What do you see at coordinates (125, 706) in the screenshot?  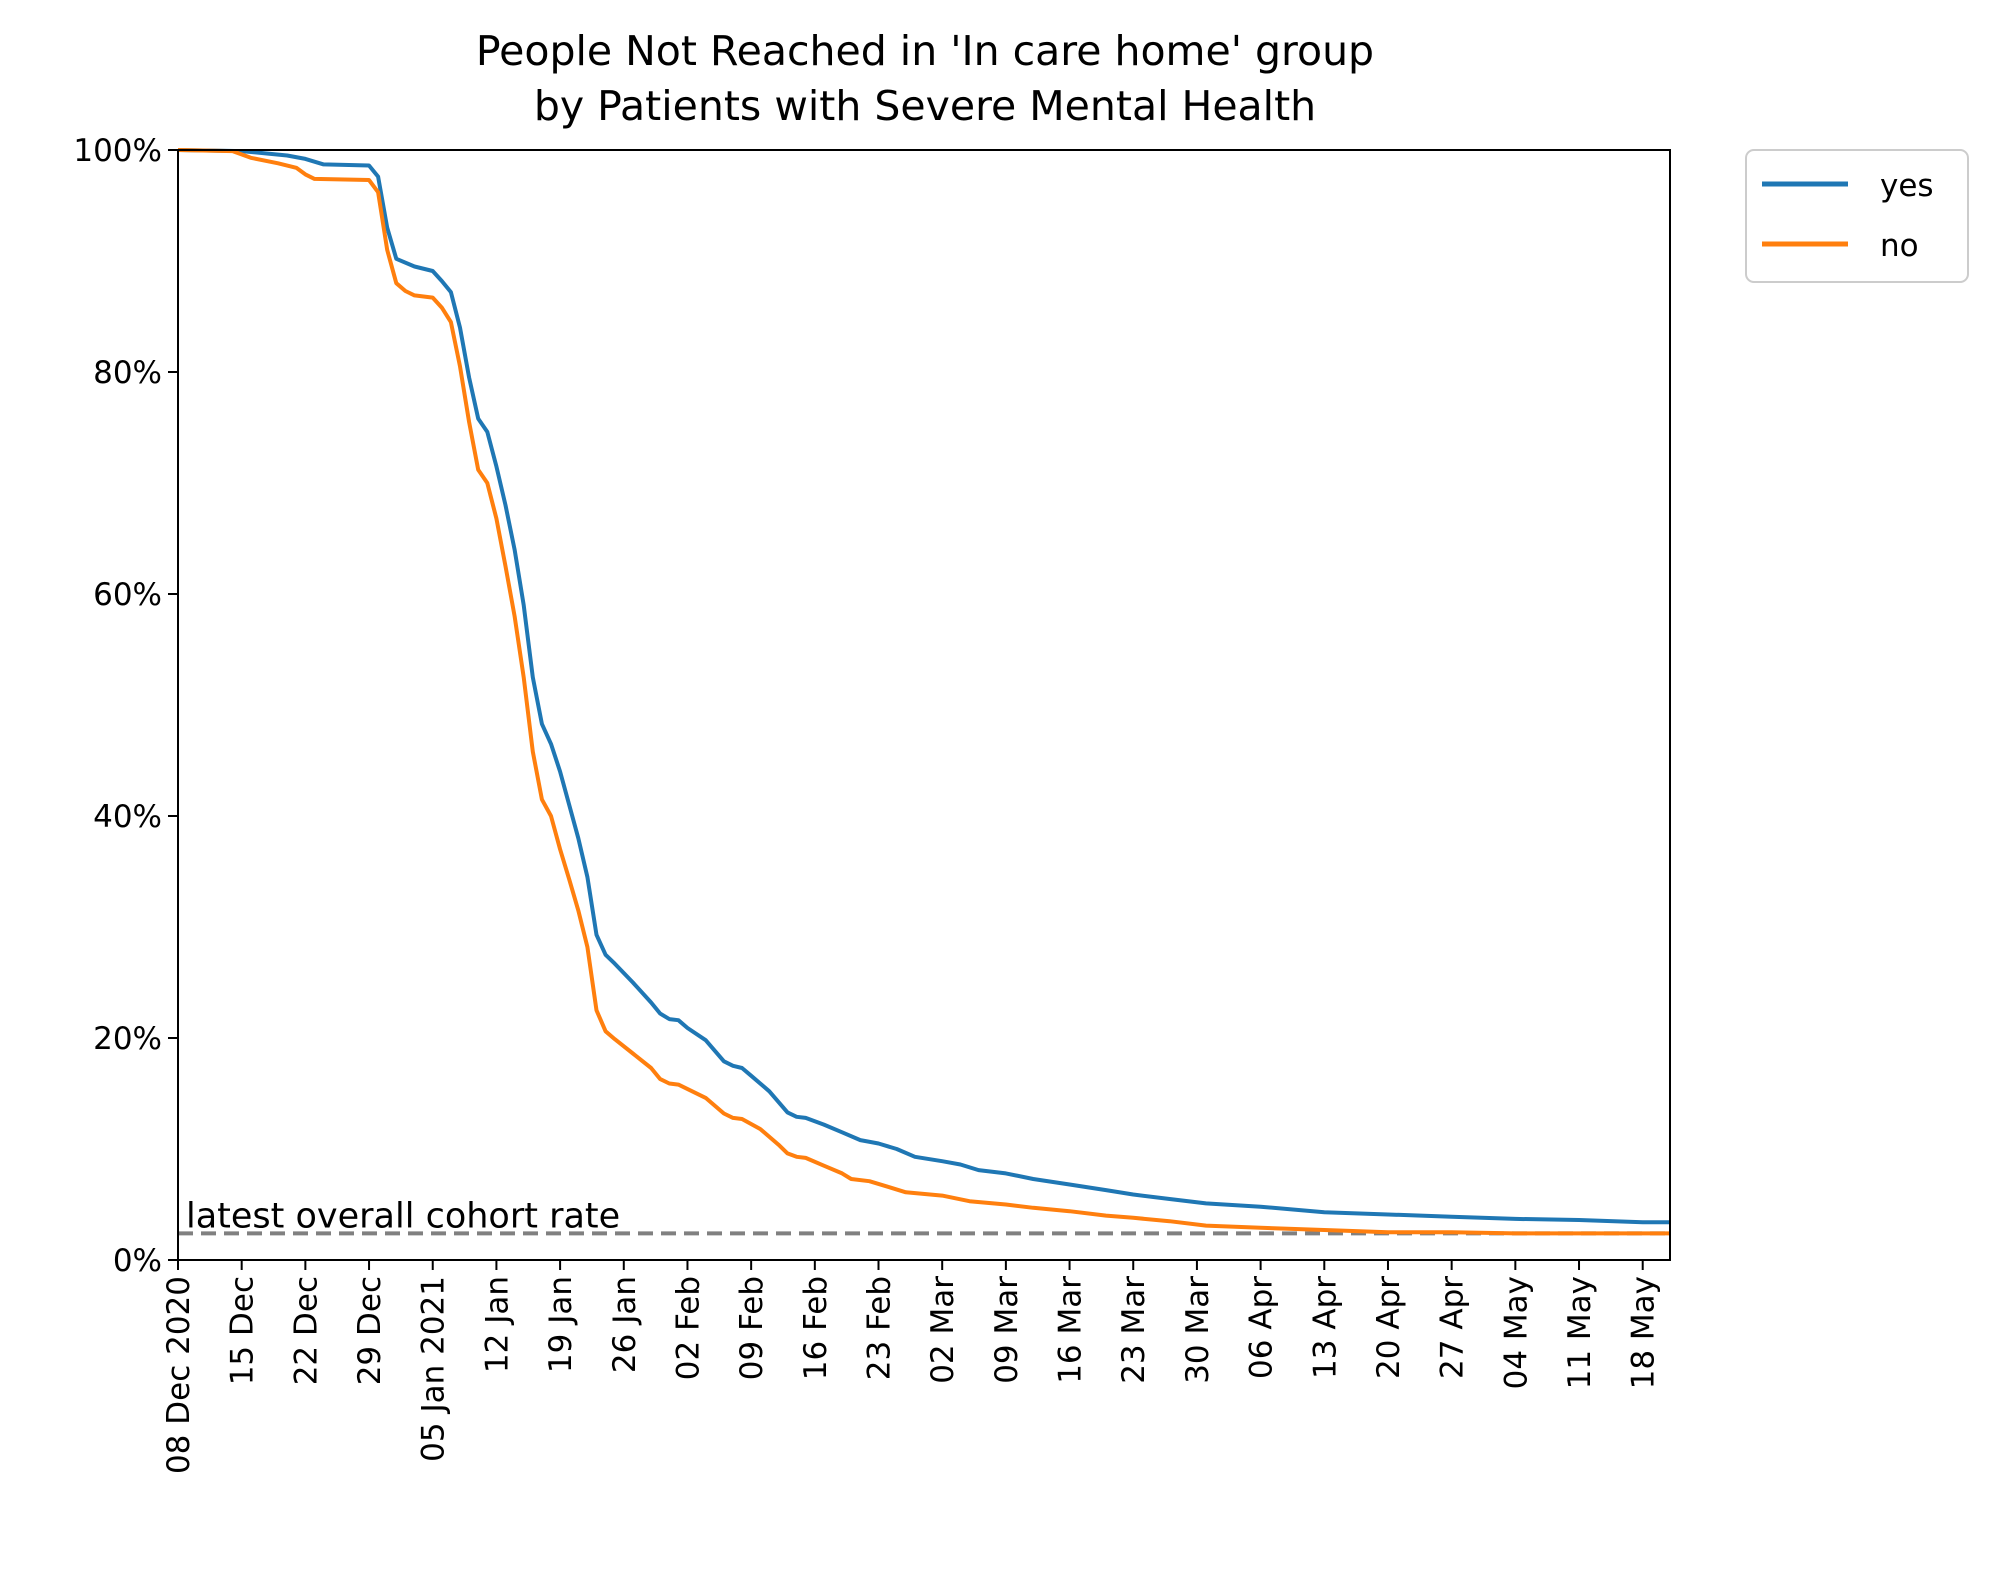 I see `y-axis: 0% 20% 40% 60% 80% 100%` at bounding box center [125, 706].